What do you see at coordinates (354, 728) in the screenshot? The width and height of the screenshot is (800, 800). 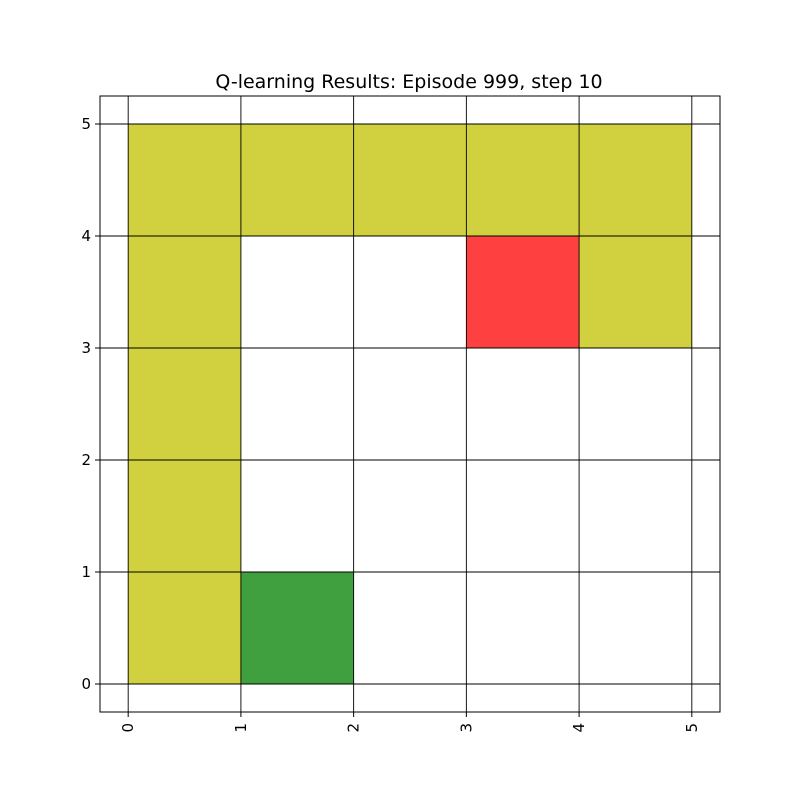 I see `x-tick-label: 2` at bounding box center [354, 728].